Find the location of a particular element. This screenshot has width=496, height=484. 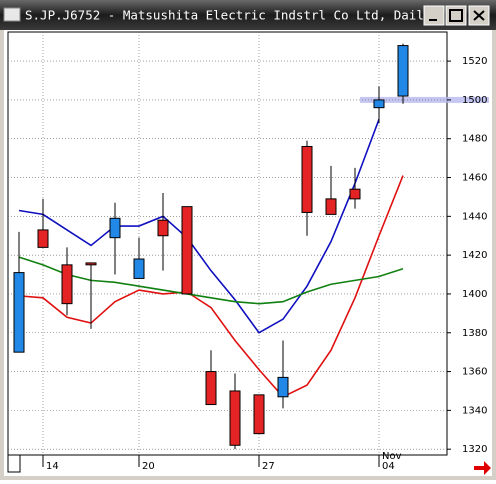

y-tick-label: 1320 is located at coordinates (474, 449).